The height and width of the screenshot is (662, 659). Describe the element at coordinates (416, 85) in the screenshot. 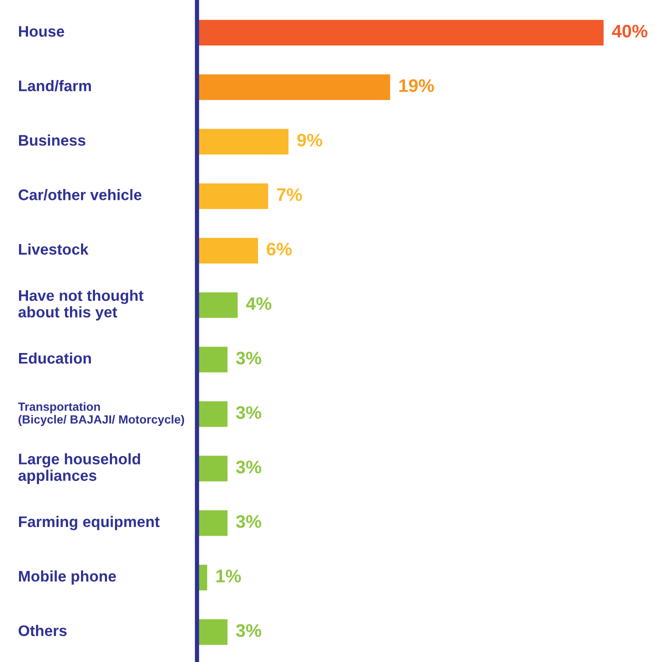

I see `data-label: 19%` at that location.